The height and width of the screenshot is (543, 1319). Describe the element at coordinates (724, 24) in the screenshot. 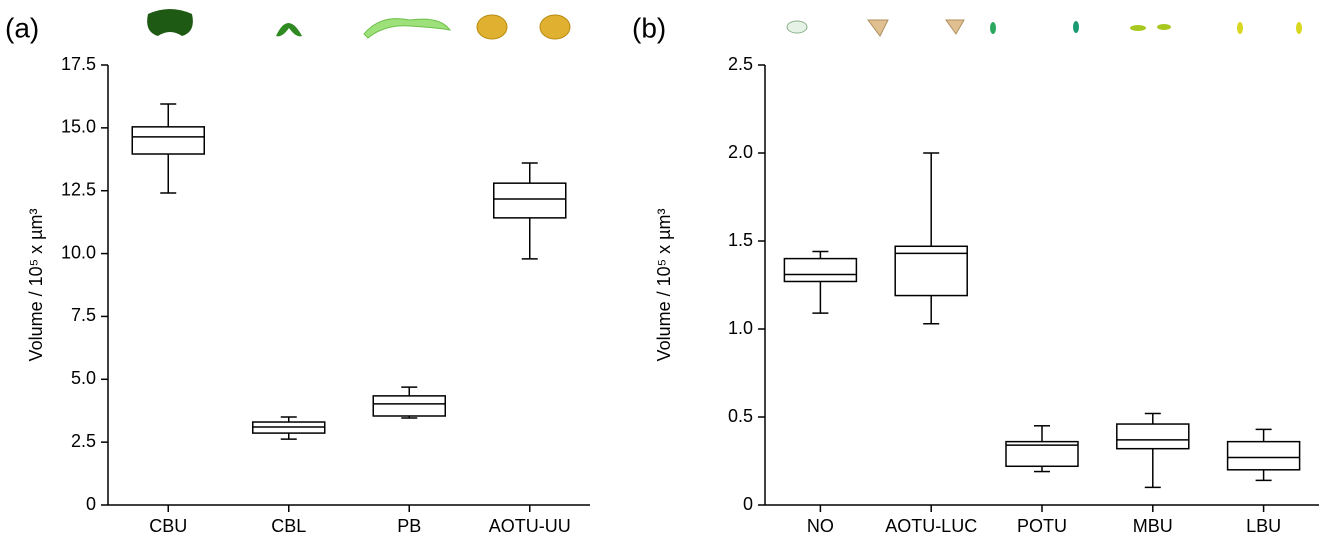

I see `icons` at that location.